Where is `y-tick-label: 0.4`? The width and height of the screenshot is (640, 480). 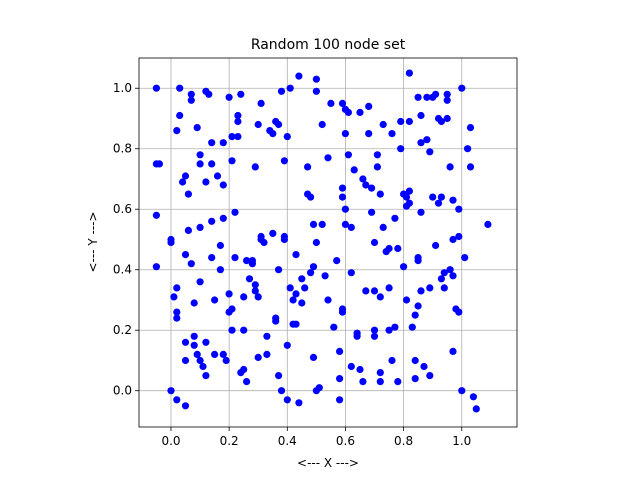 y-tick-label: 0.4 is located at coordinates (122, 270).